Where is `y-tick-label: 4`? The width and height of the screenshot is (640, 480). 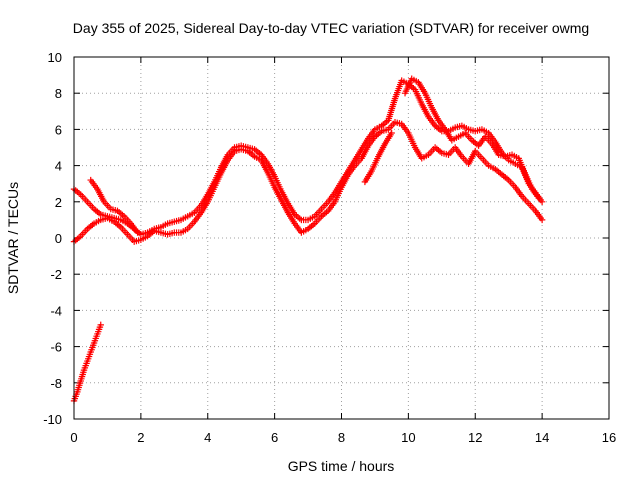 y-tick-label: 4 is located at coordinates (58, 166).